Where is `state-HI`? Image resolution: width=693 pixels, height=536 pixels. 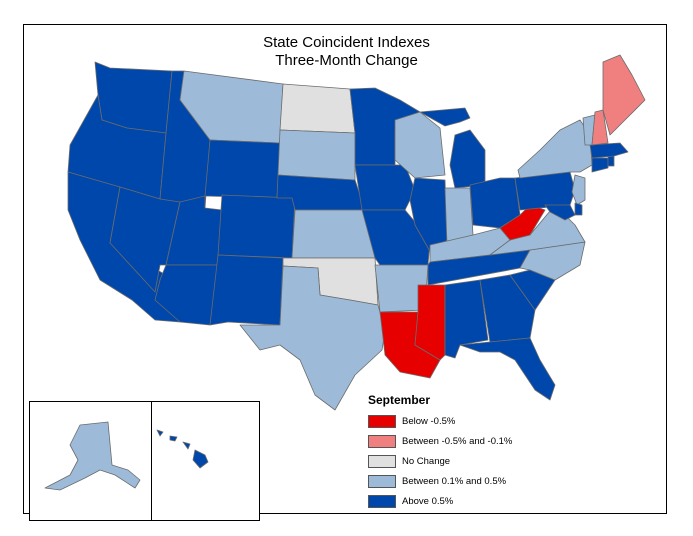
state-HI is located at coordinates (182, 449).